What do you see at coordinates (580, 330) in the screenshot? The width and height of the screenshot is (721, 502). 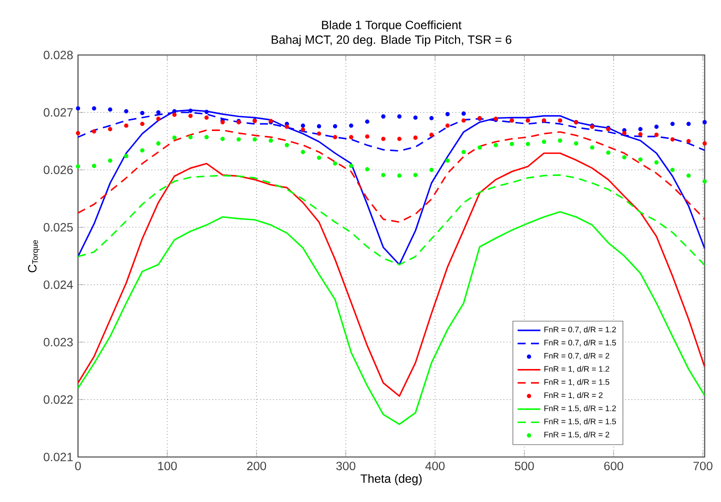 I see `legend-label: FnR = 0.7, d/R = 1.2` at bounding box center [580, 330].